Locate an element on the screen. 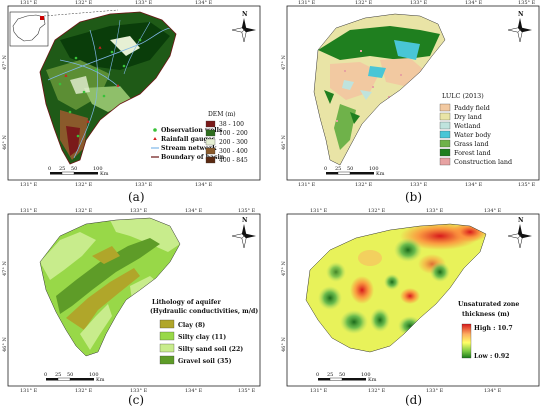 This screenshot has width=550, height=410. panel-b-top-ticks: 131° E 132° E 133° E 134° E 135° E is located at coordinates (417, 3).